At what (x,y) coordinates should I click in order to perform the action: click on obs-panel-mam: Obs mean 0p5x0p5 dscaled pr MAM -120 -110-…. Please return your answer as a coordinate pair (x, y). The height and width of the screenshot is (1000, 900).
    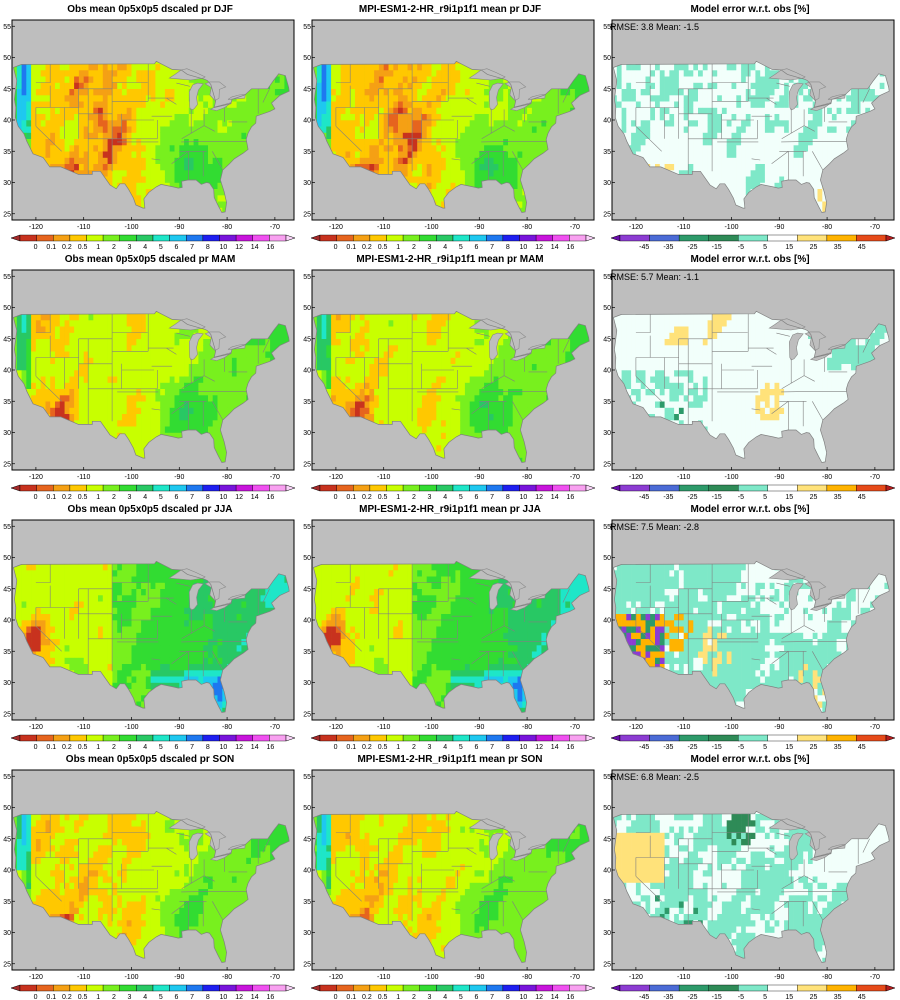
    Looking at the image, I should click on (150, 375).